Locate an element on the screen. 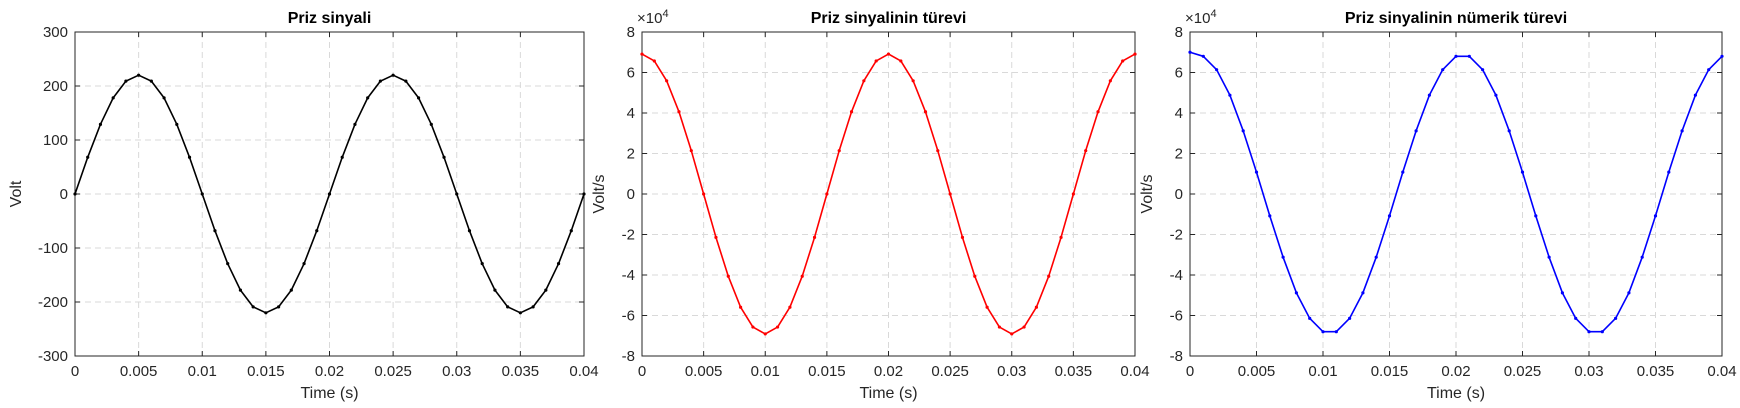 Image resolution: width=1740 pixels, height=408 pixels. chart-title: Priz sinyalinin nümerik türevi is located at coordinates (1456, 18).